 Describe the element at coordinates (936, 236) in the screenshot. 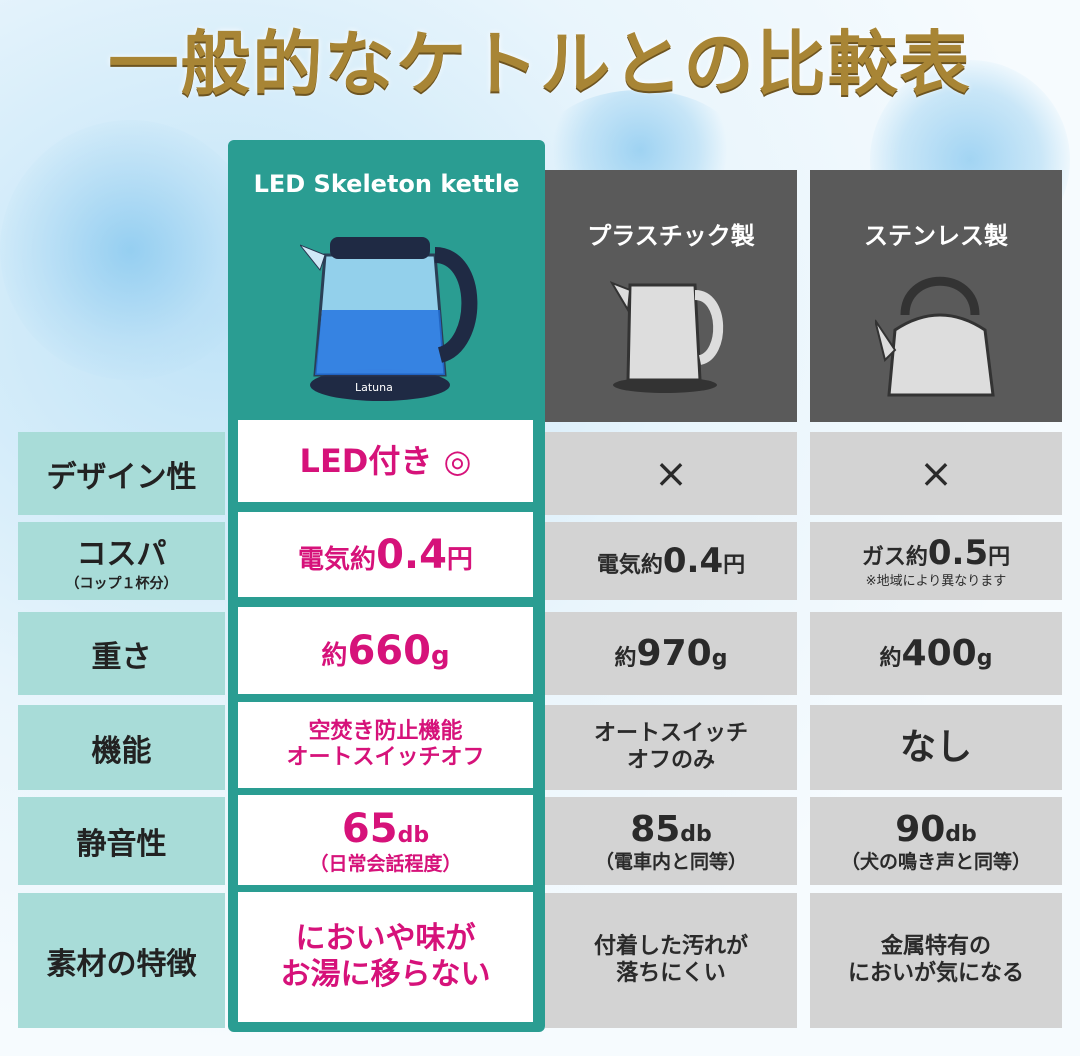

I see `column-header-label: ステンレス製` at that location.